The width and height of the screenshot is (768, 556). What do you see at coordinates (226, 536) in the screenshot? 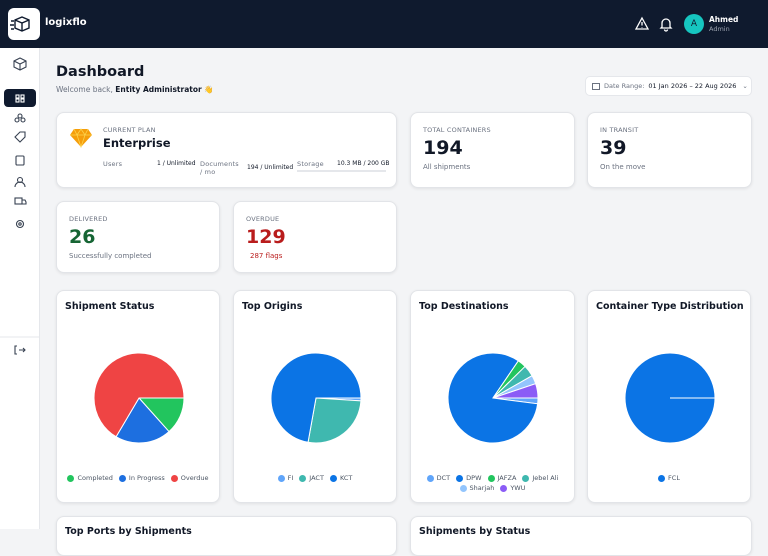
I see `bottom-card: Top Ports by Shipments` at bounding box center [226, 536].